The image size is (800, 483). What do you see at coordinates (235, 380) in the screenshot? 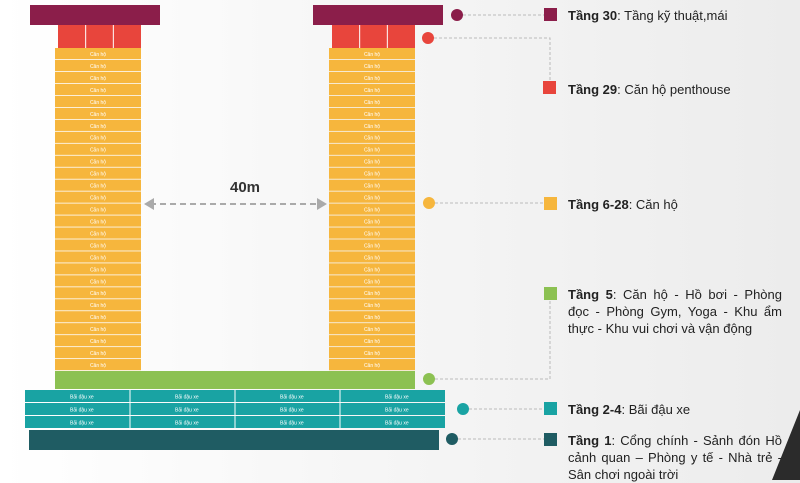
I see `podium-block` at bounding box center [235, 380].